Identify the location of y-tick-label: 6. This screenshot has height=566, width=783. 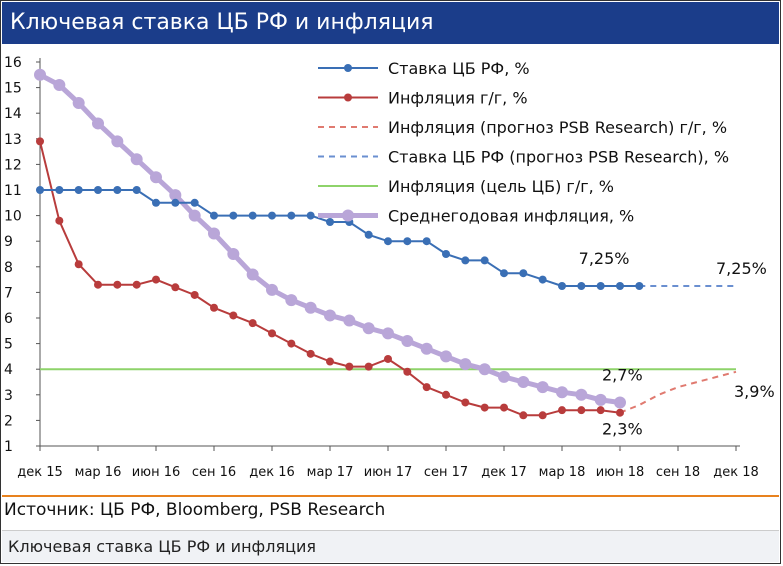
(8, 319).